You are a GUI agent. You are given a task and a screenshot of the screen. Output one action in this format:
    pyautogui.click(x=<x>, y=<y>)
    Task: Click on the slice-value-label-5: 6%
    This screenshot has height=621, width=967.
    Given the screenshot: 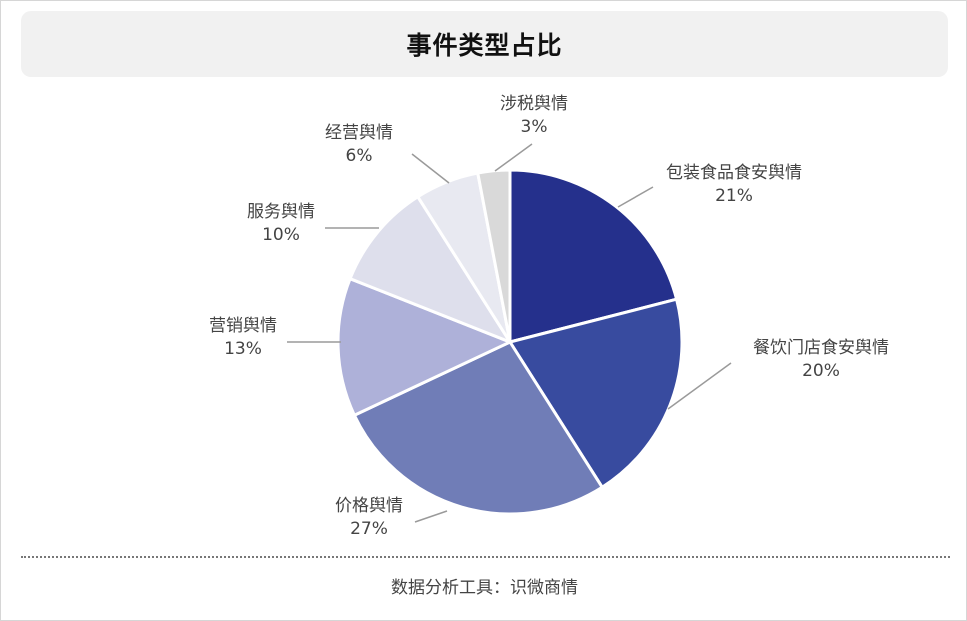 What is the action you would take?
    pyautogui.click(x=359, y=156)
    